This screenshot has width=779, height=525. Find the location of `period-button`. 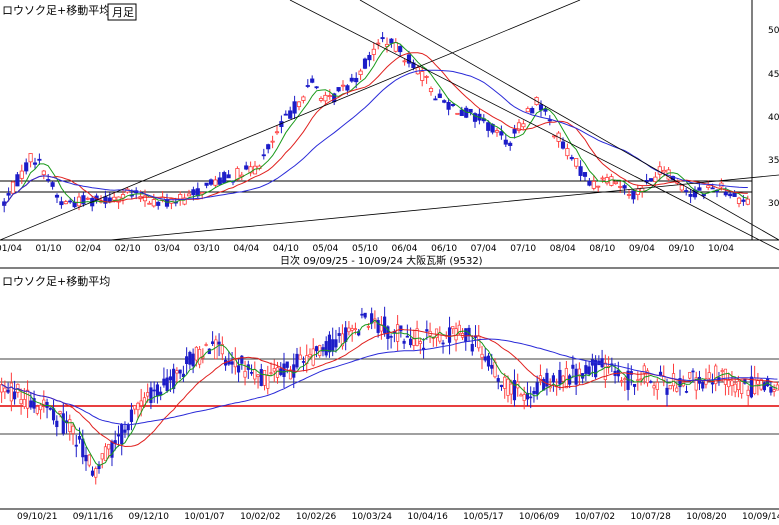

period-button is located at coordinates (122, 12).